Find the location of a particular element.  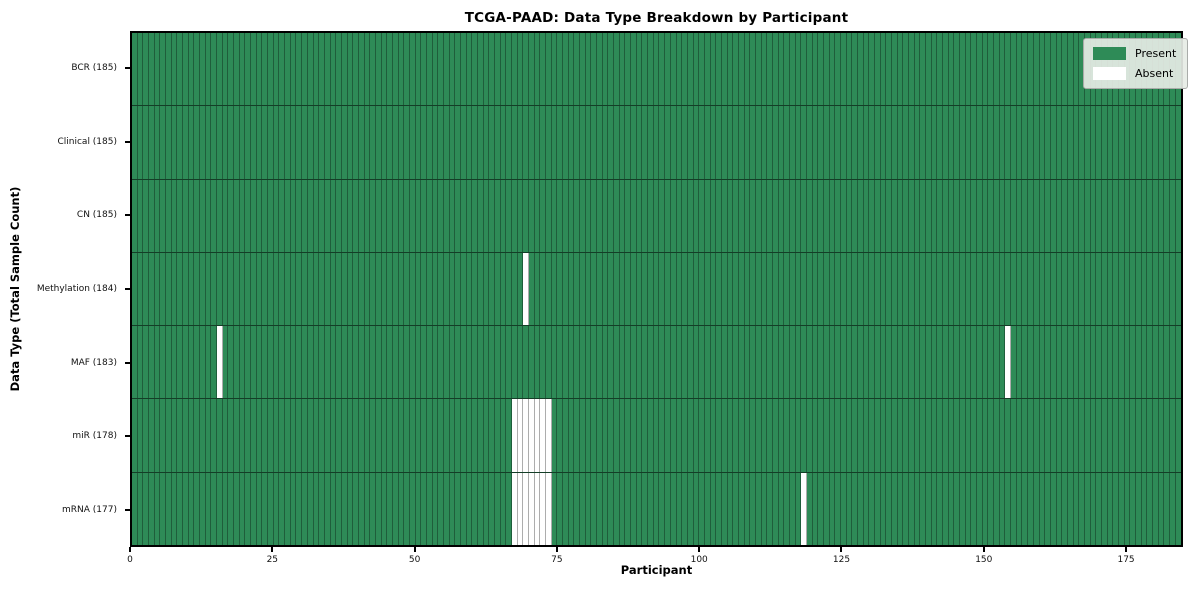

y-tick-label: CN (185) is located at coordinates (96, 215).